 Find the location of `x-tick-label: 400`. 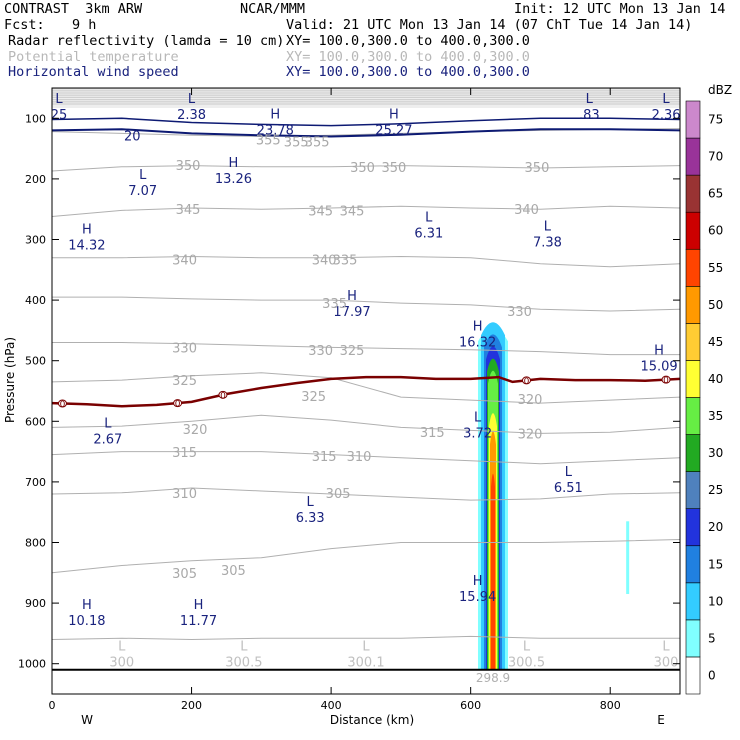

x-tick-label: 400 is located at coordinates (331, 705).